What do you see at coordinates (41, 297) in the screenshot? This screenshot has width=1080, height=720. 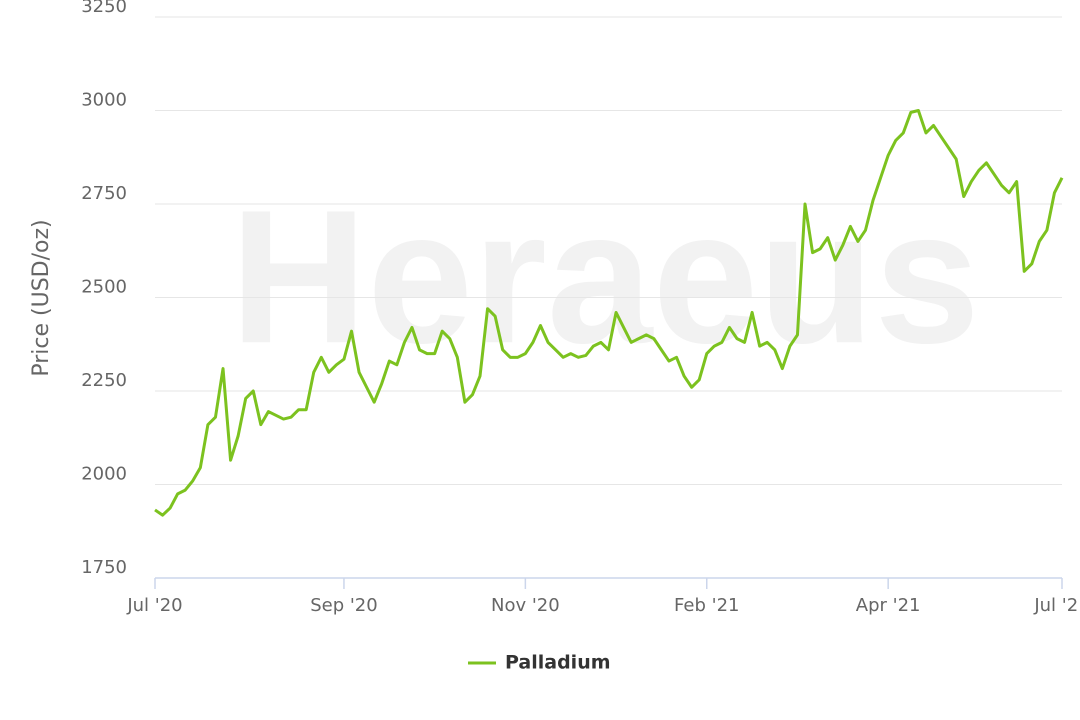 I see `y-axis-title: Price (USD/oz)` at bounding box center [41, 297].